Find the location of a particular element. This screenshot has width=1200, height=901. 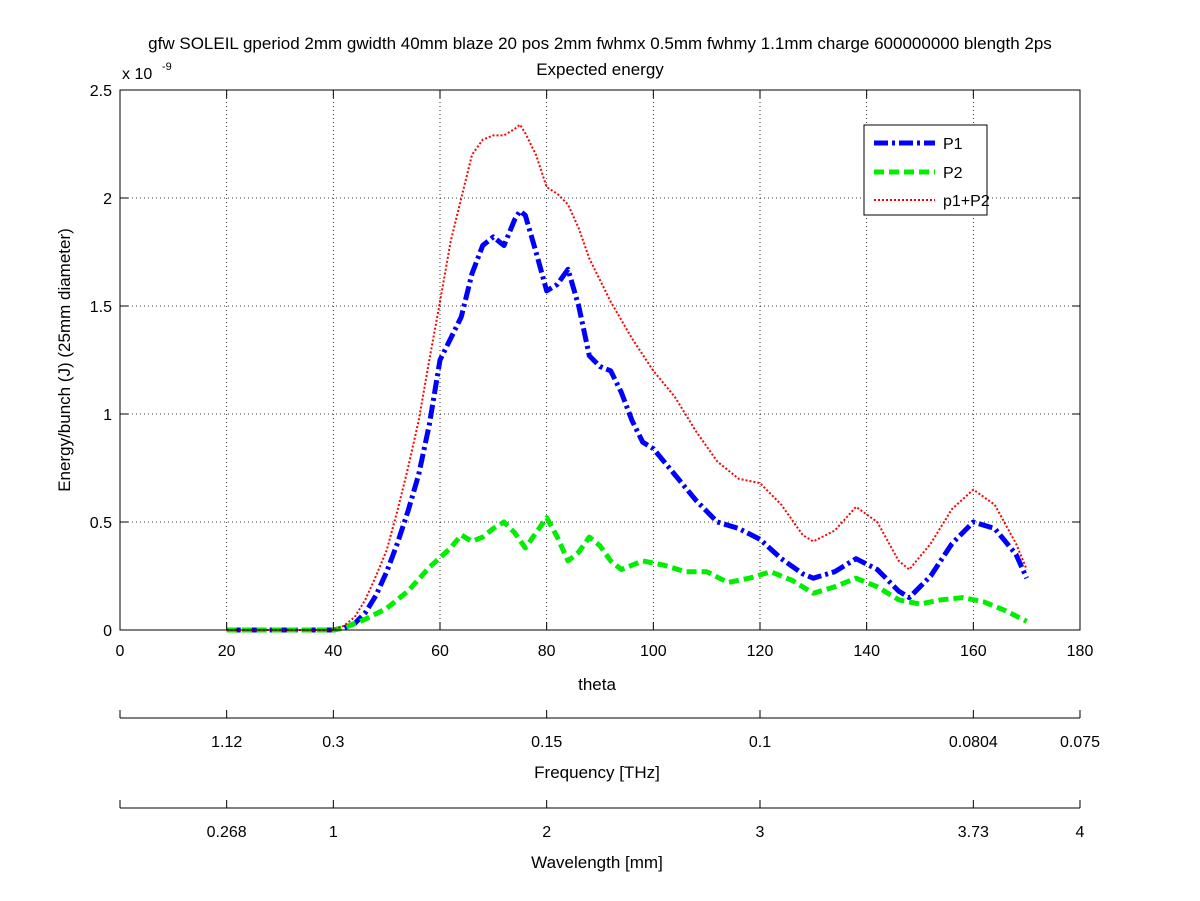

y-tick-label: 0 is located at coordinates (107, 631).